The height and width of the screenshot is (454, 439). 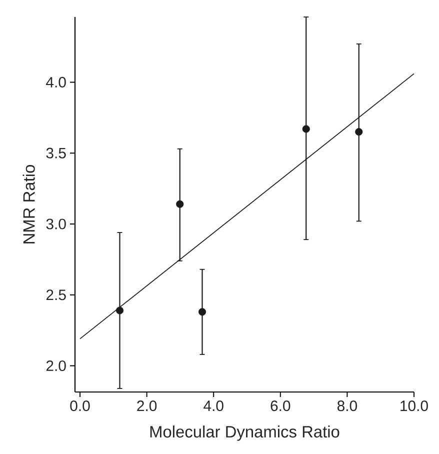 What do you see at coordinates (280, 406) in the screenshot?
I see `x-tick-label: 6.0` at bounding box center [280, 406].